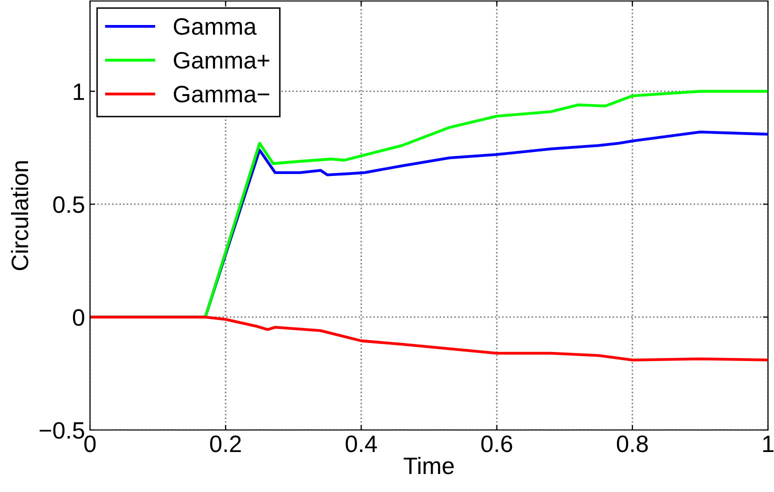 The height and width of the screenshot is (492, 774). I want to click on y-tick-label: 1, so click(79, 92).